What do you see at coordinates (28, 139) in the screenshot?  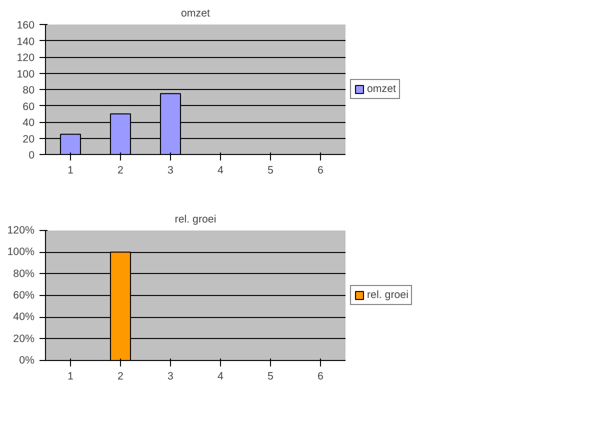 I see `y-tick-label: 20` at bounding box center [28, 139].